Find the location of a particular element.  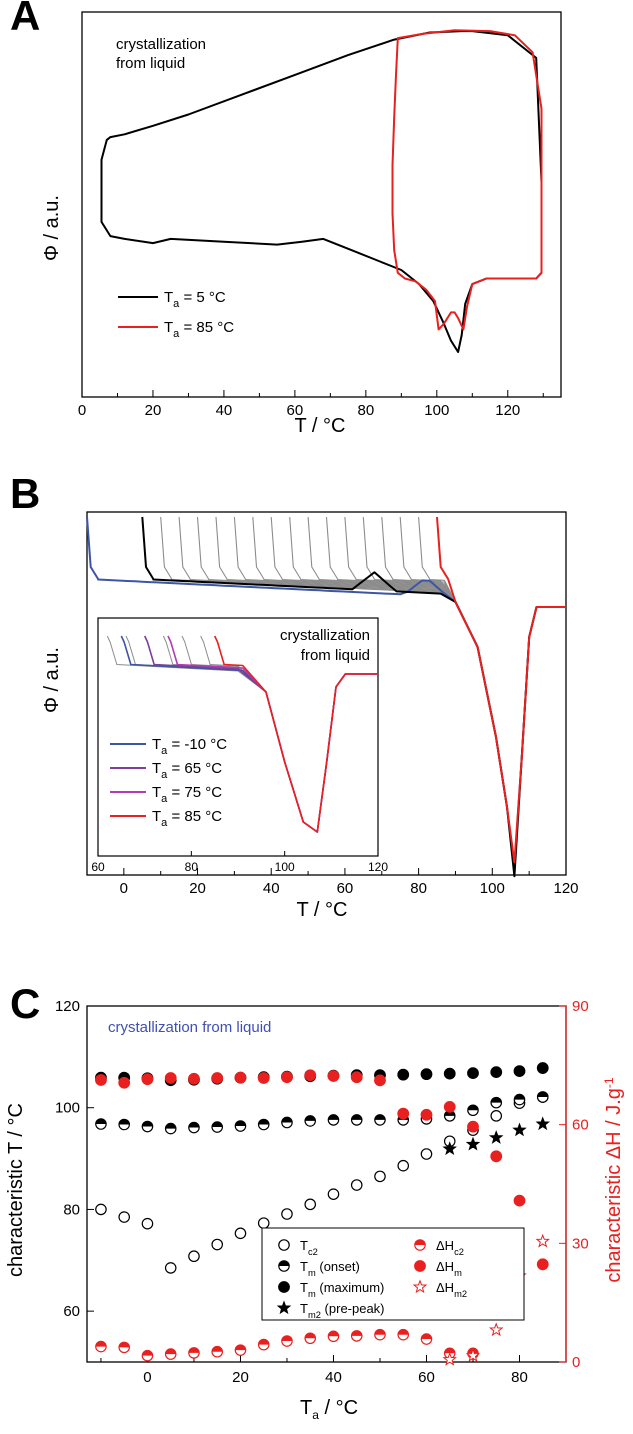

panel-a-legend-label: Ta = 85 °C is located at coordinates (199, 329).